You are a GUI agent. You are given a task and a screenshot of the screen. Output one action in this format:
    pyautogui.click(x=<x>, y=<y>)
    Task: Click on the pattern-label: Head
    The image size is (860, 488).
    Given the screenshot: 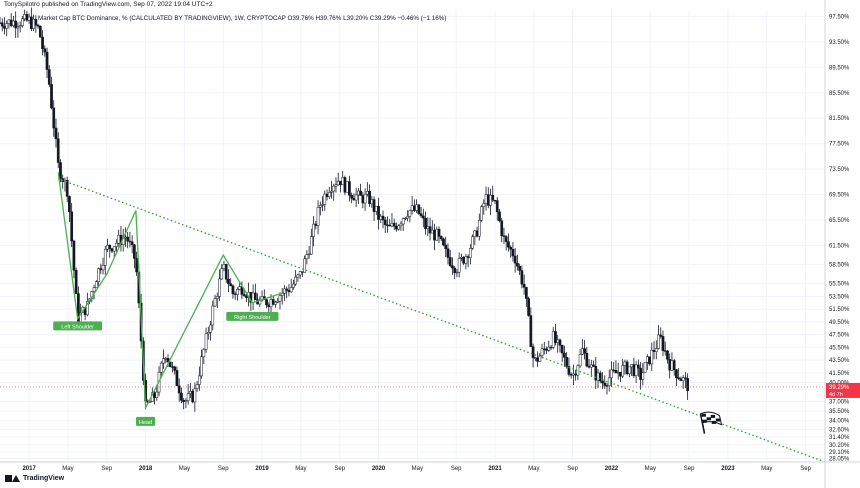 What is the action you would take?
    pyautogui.click(x=145, y=421)
    